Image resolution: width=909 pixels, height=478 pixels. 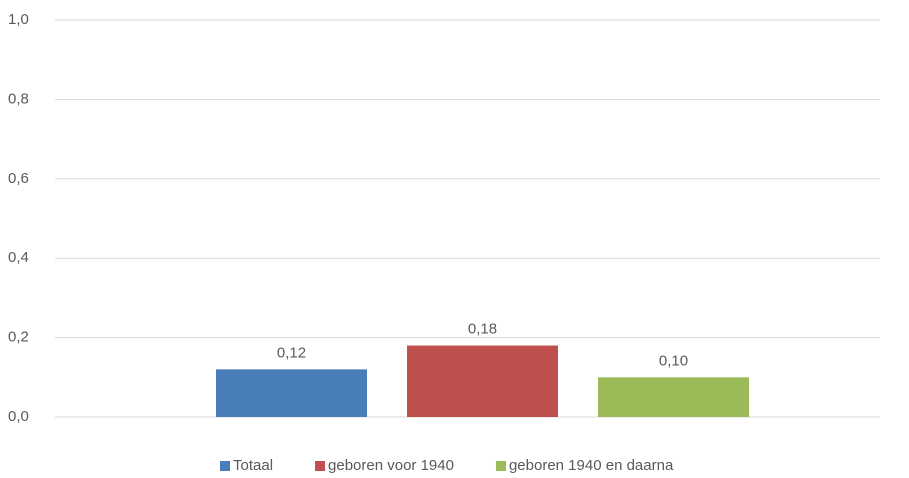 What do you see at coordinates (18, 178) in the screenshot?
I see `y-tick-label: 0,6` at bounding box center [18, 178].